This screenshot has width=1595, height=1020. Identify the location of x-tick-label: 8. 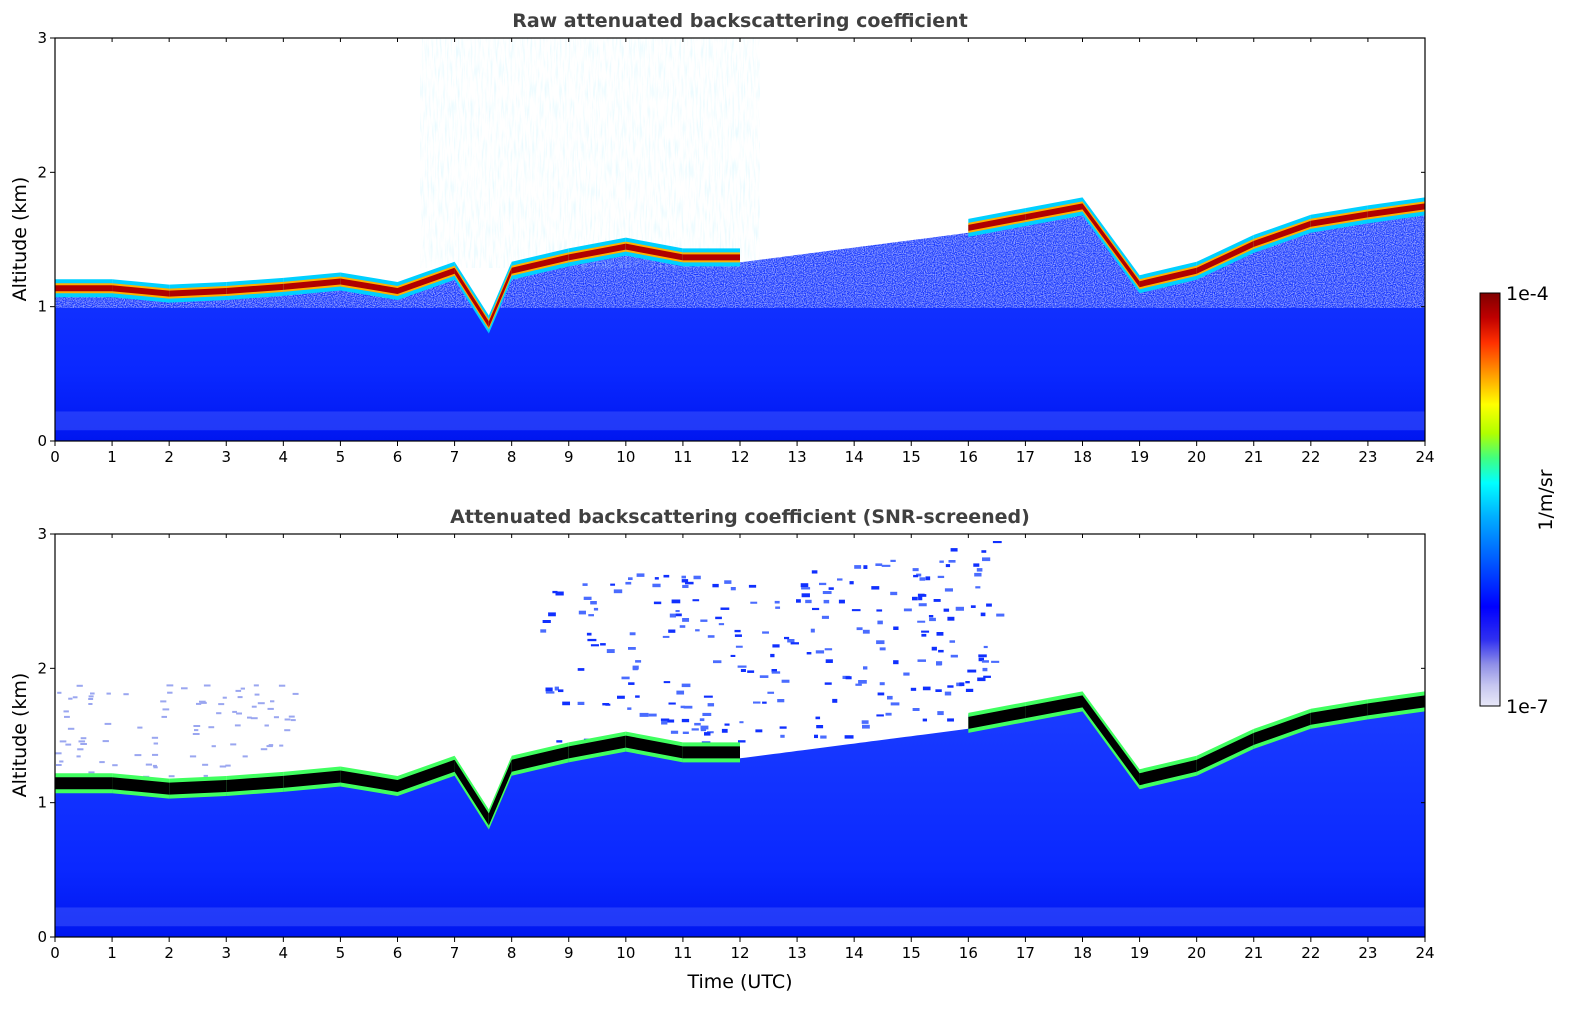
(512, 953).